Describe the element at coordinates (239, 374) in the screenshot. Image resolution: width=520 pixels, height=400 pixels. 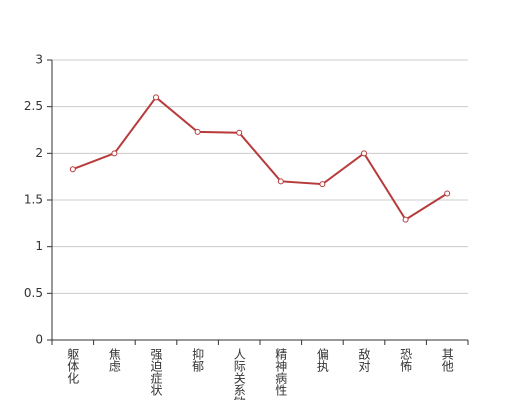
I see `x-tick-label: 人际关系敏感` at that location.